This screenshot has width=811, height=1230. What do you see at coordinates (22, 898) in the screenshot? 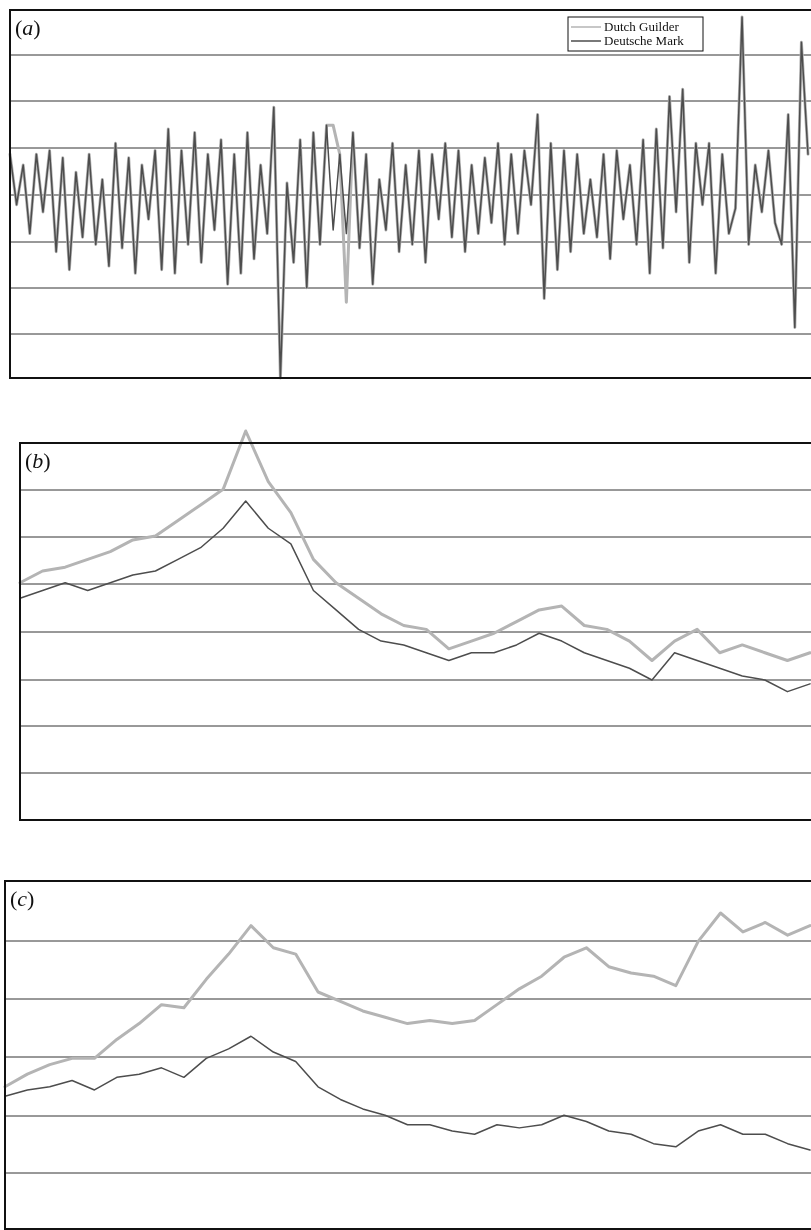
I see `chart-title: (c)` at bounding box center [22, 898].